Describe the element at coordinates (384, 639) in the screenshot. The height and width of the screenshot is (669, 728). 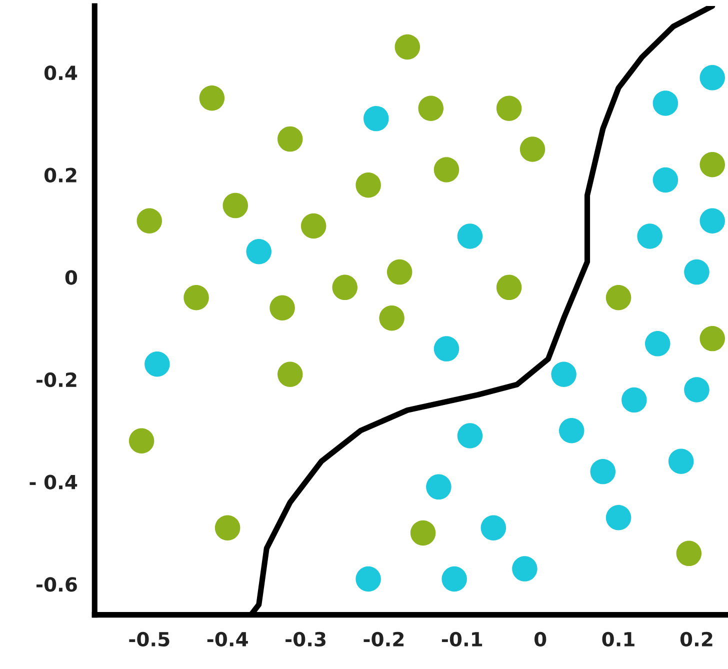
I see `x-tick-label: -0.2` at that location.